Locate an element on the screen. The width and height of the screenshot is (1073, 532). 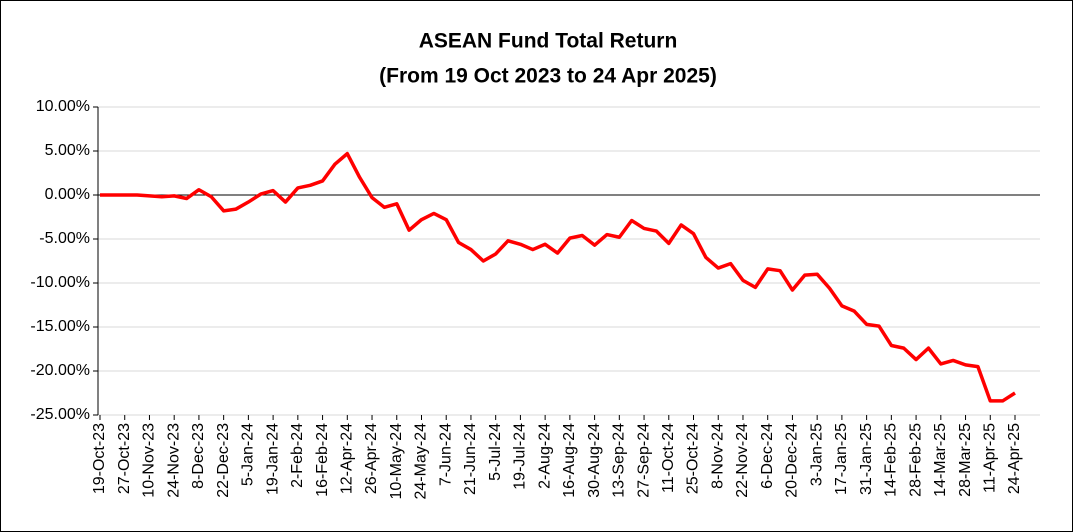
y-tick-label: 5.00% is located at coordinates (67, 150).